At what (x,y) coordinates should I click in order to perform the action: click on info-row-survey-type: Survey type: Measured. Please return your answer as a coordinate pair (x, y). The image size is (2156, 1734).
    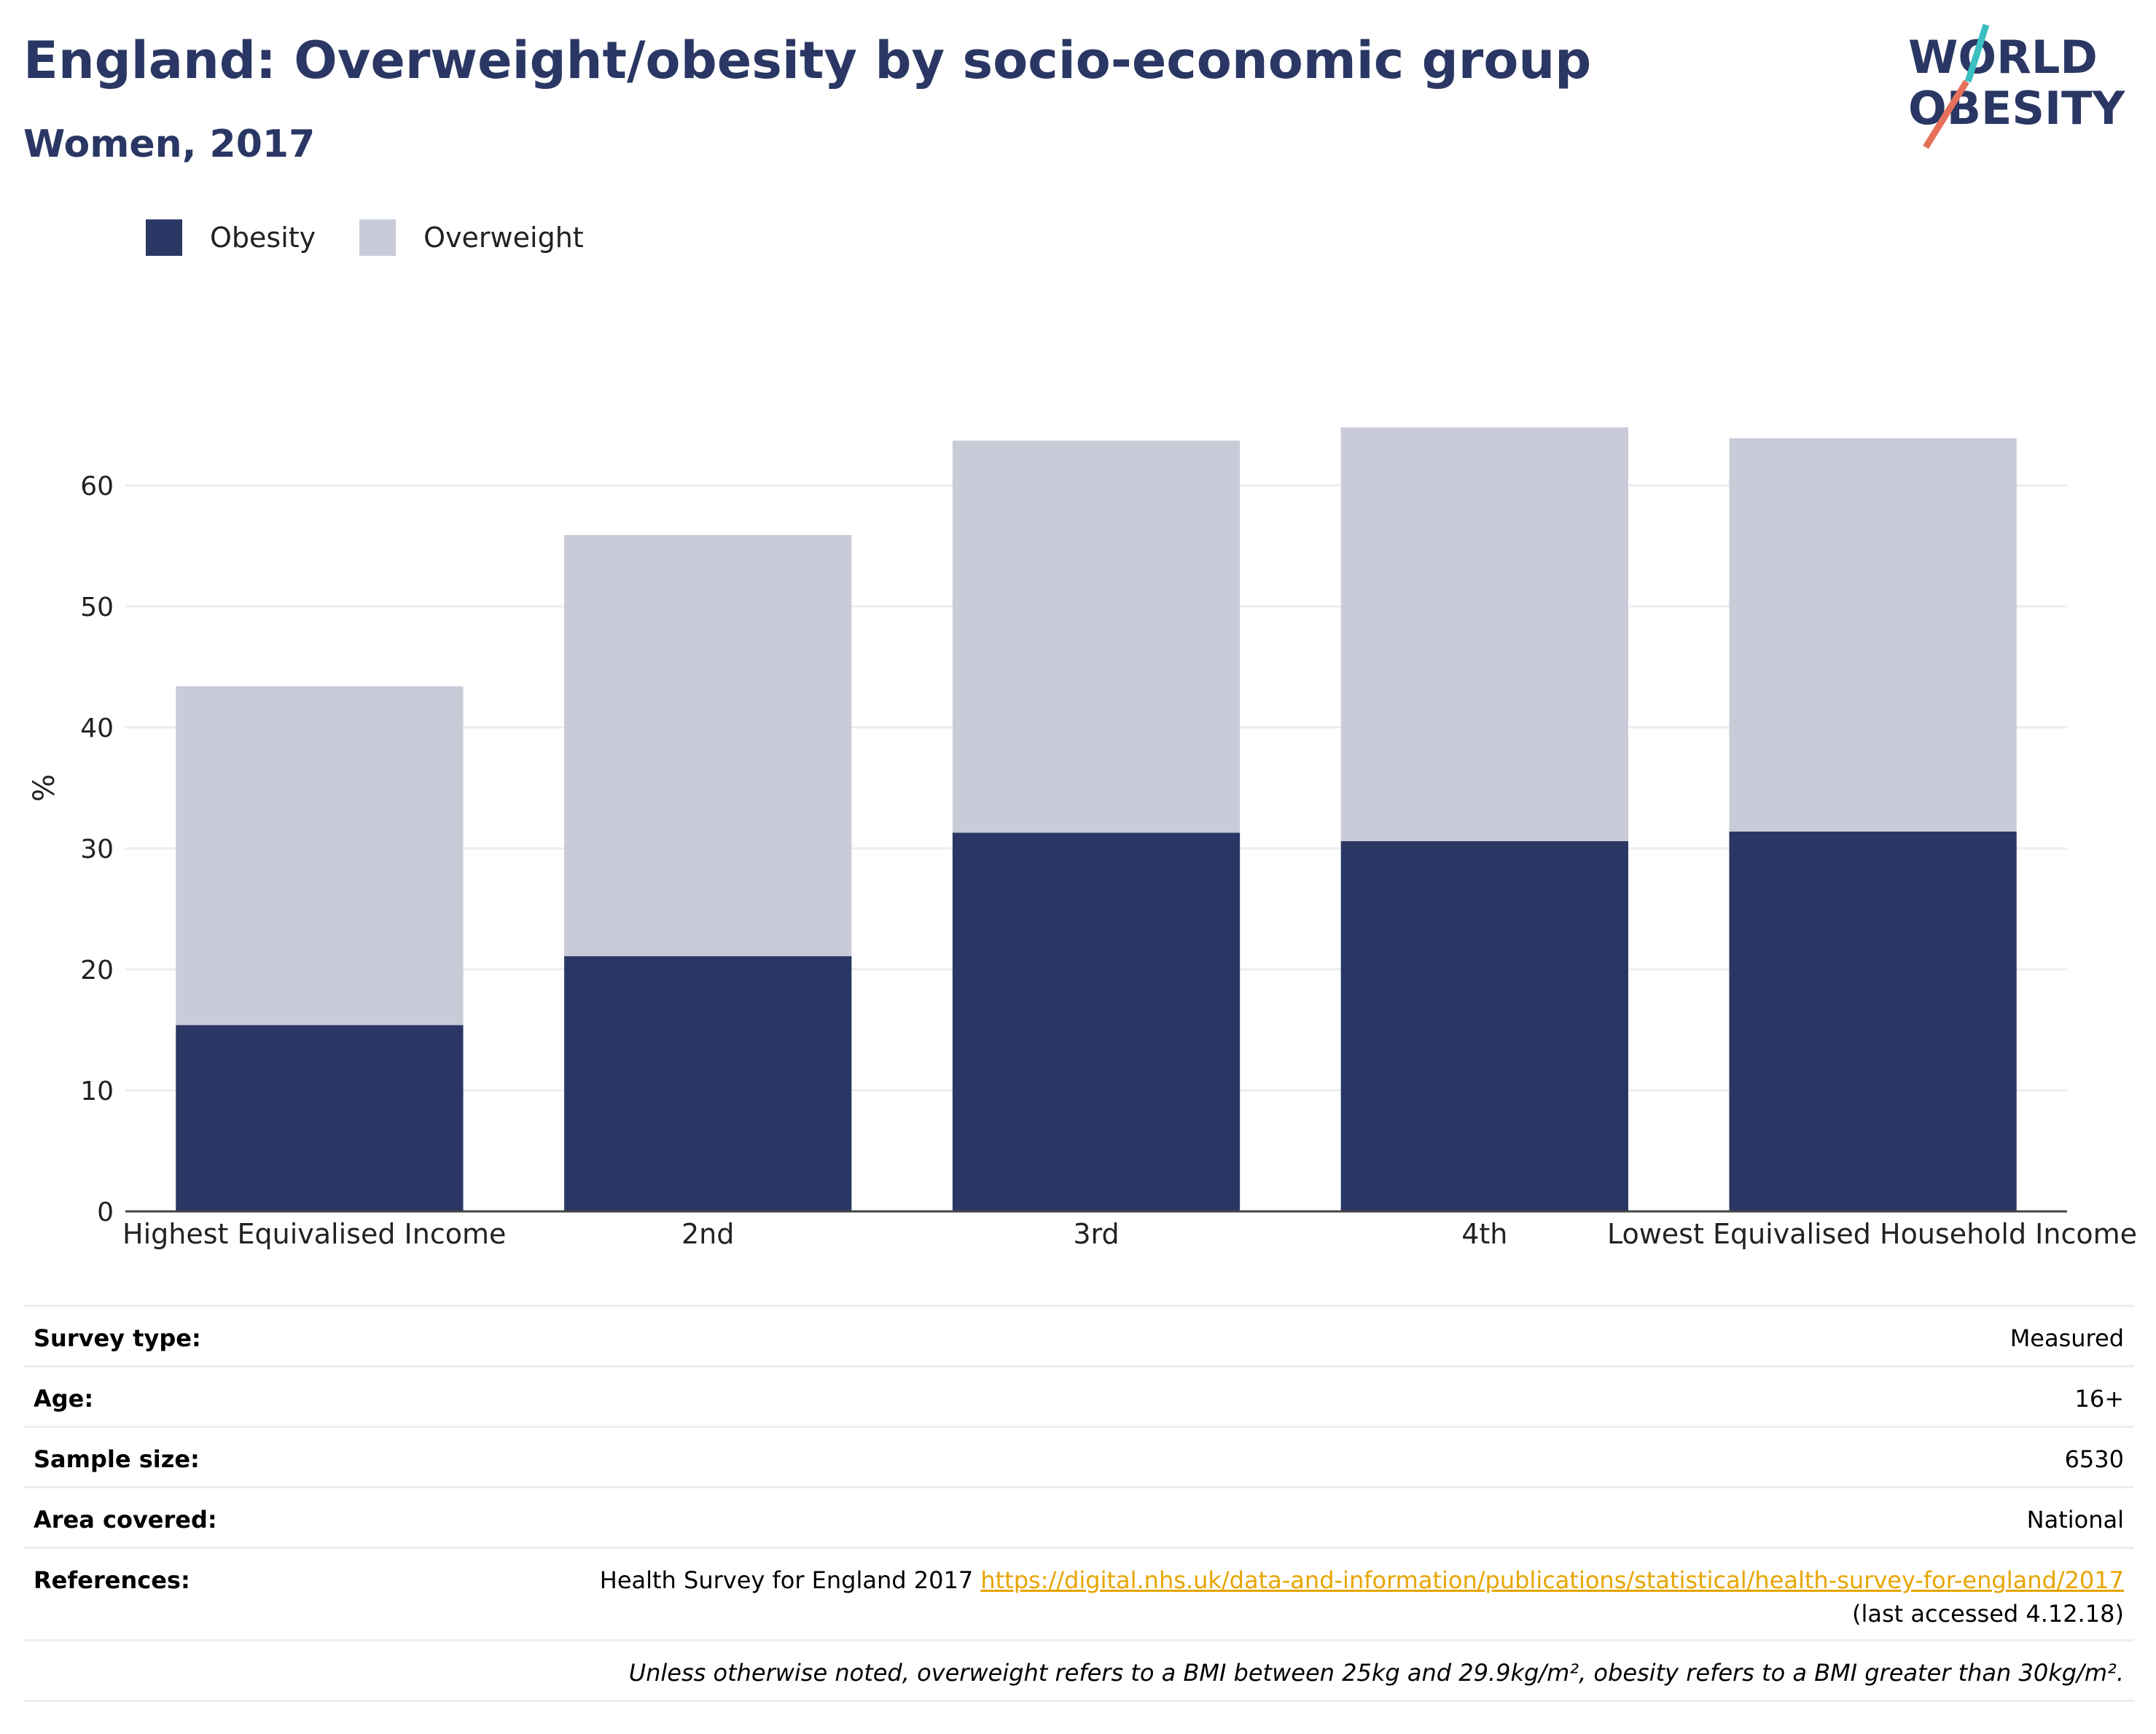
    Looking at the image, I should click on (1079, 1335).